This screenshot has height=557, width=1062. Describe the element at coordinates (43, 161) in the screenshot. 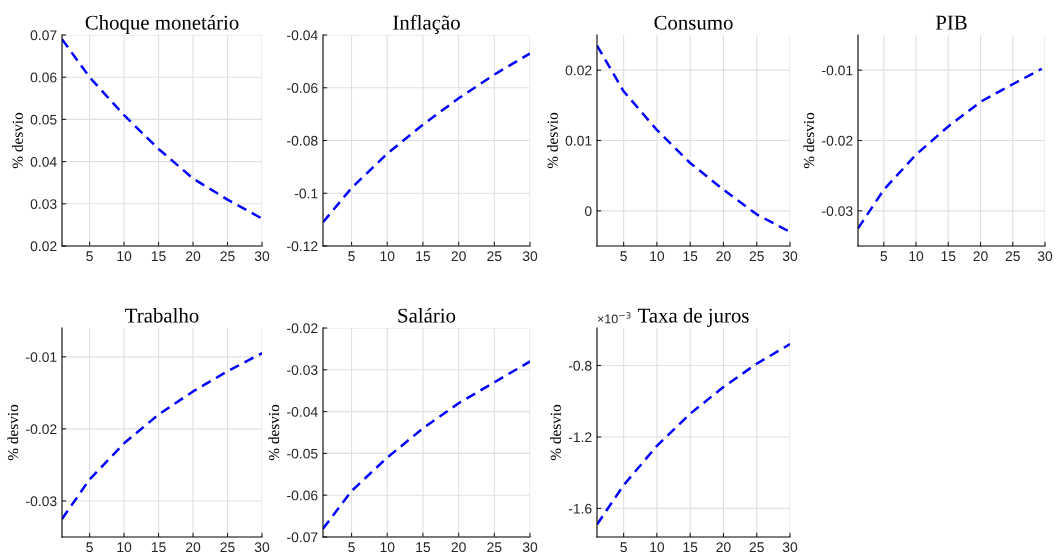

I see `y-tick-label: 0.04` at that location.